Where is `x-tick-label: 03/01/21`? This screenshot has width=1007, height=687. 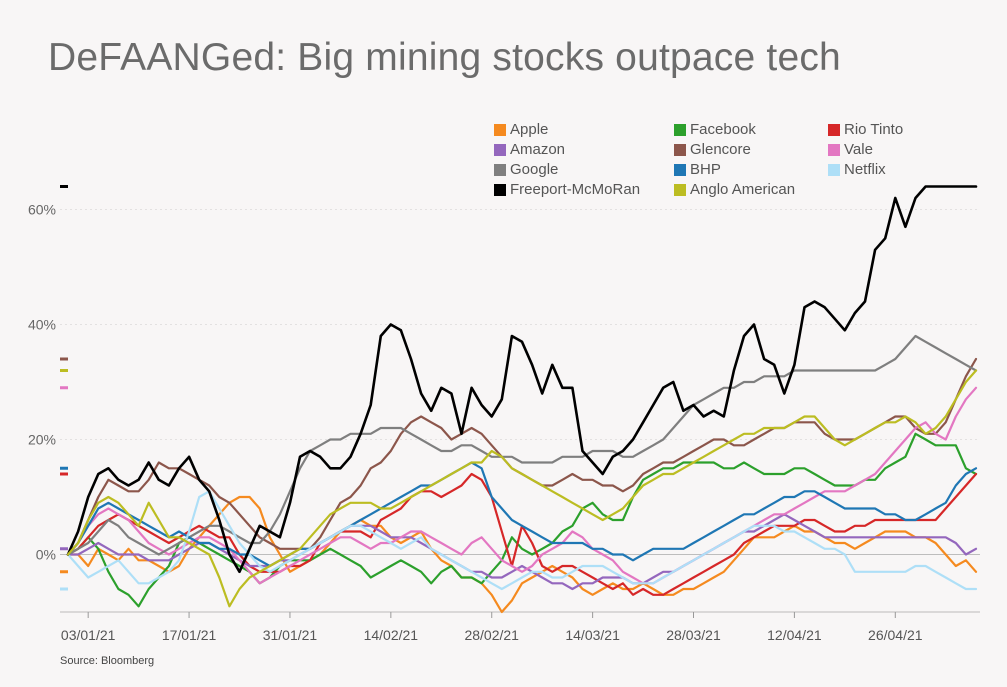 x-tick-label: 03/01/21 is located at coordinates (88, 635).